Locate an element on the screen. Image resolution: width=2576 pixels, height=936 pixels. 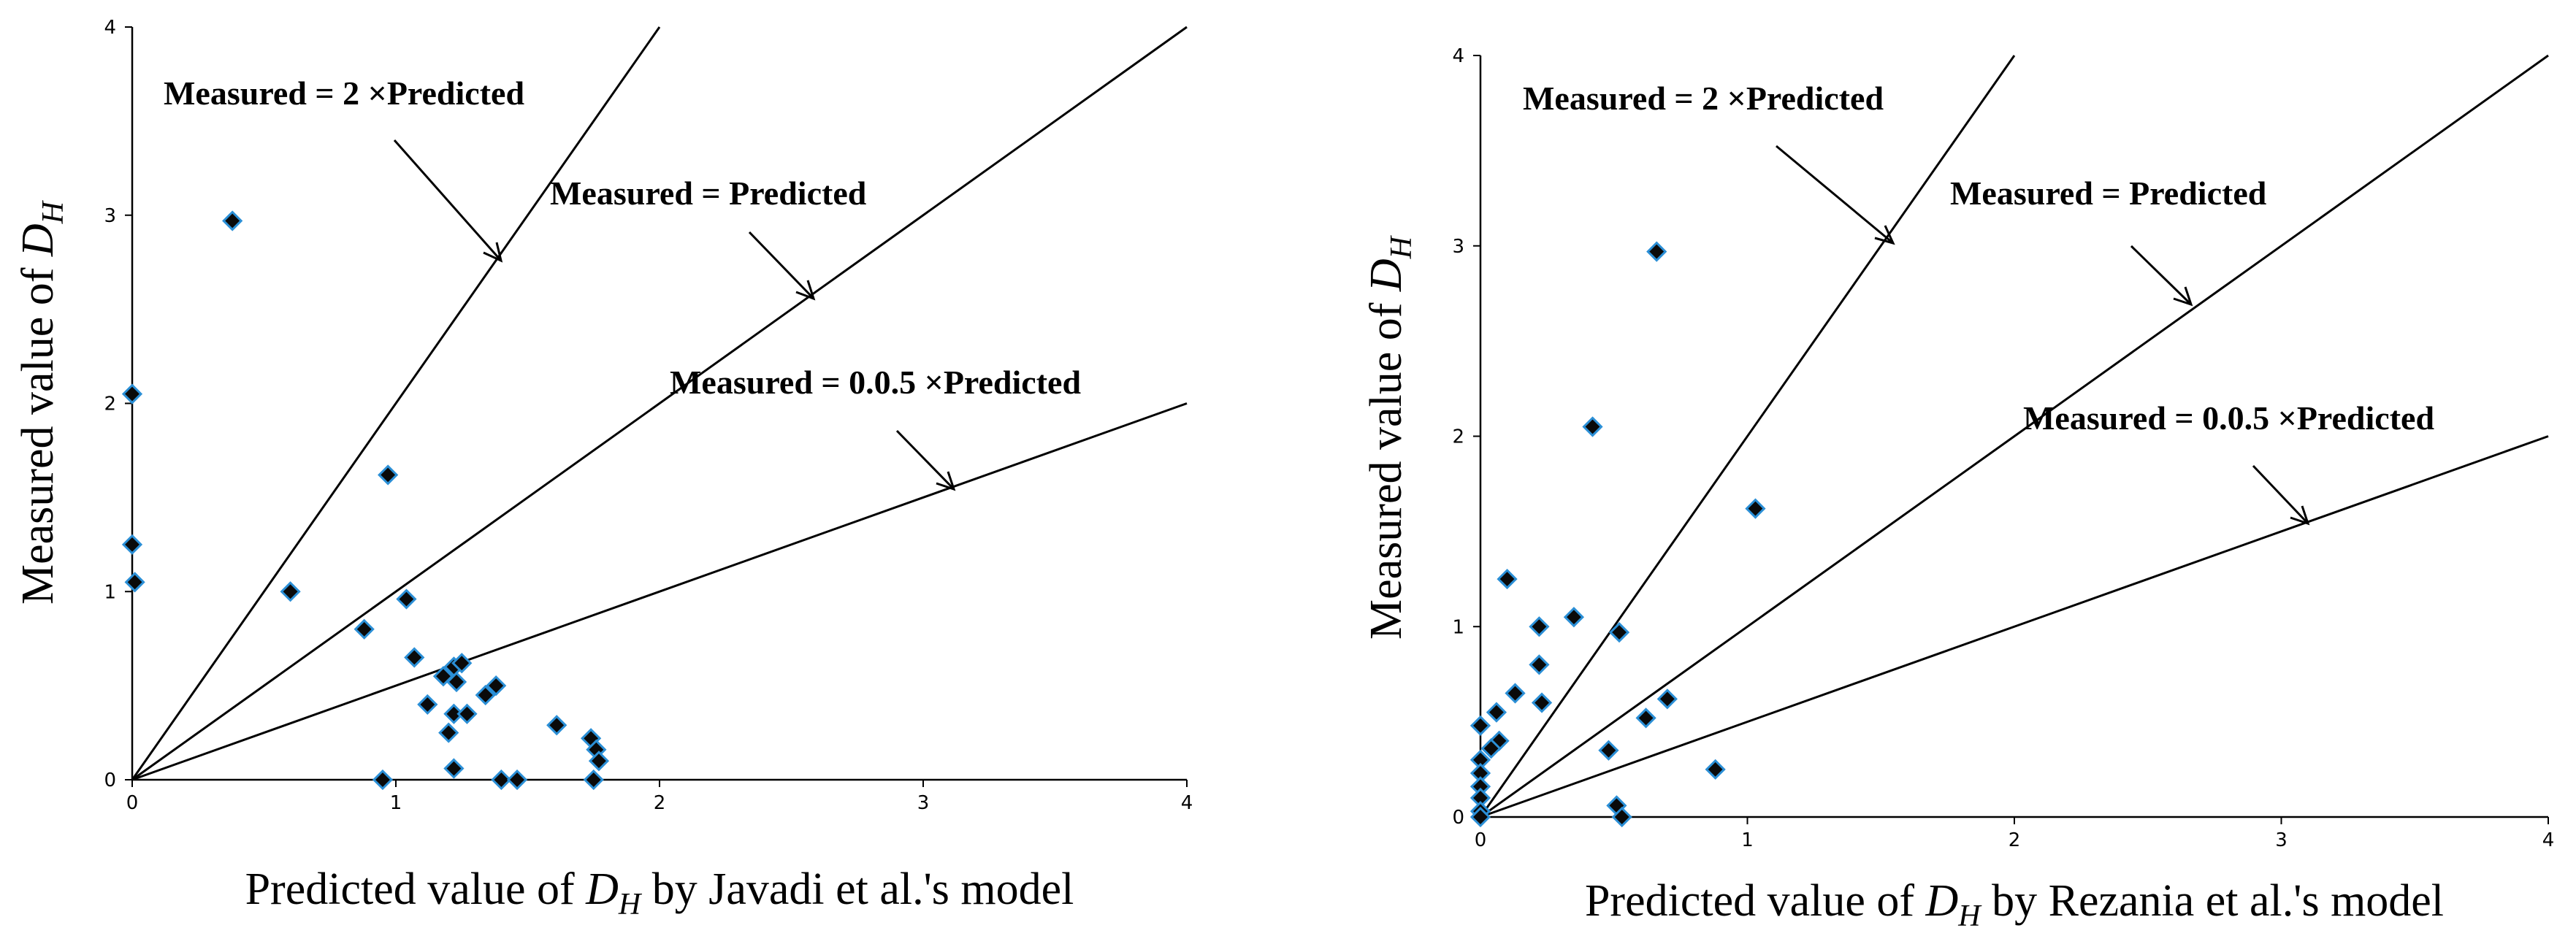
y-axis-title-main: Measured value of is located at coordinates (38, 430).